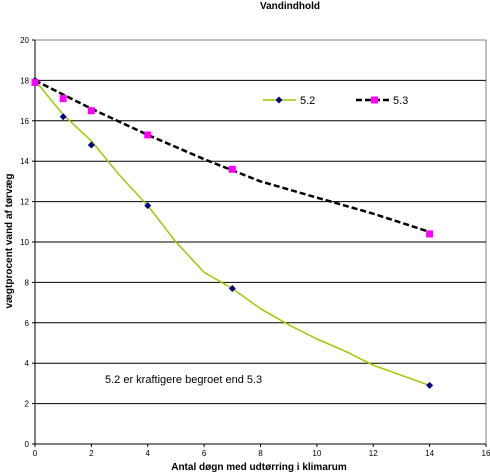 Image resolution: width=490 pixels, height=476 pixels. Describe the element at coordinates (24, 242) in the screenshot. I see `y-tick-label: 10` at that location.